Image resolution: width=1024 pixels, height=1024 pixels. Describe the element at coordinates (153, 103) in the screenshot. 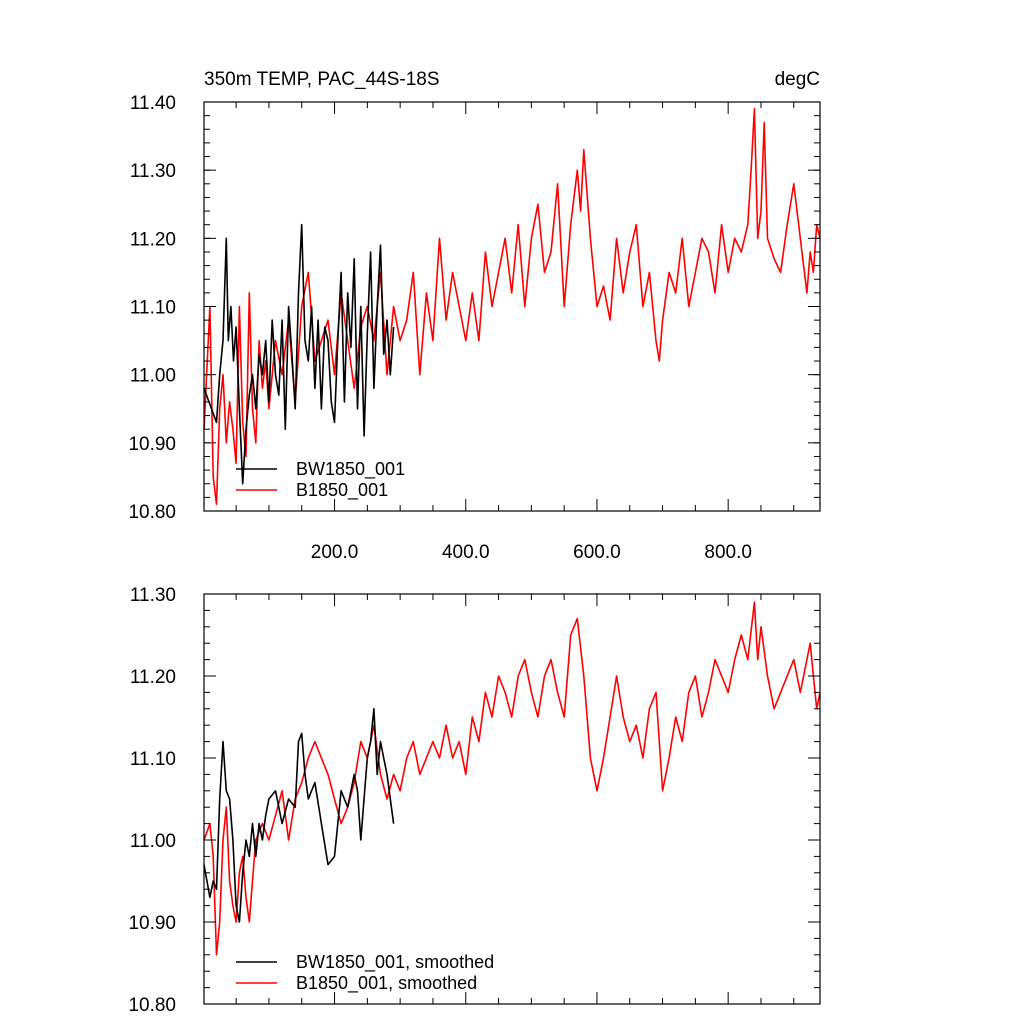

I see `top-ytick-label: 11.40` at that location.